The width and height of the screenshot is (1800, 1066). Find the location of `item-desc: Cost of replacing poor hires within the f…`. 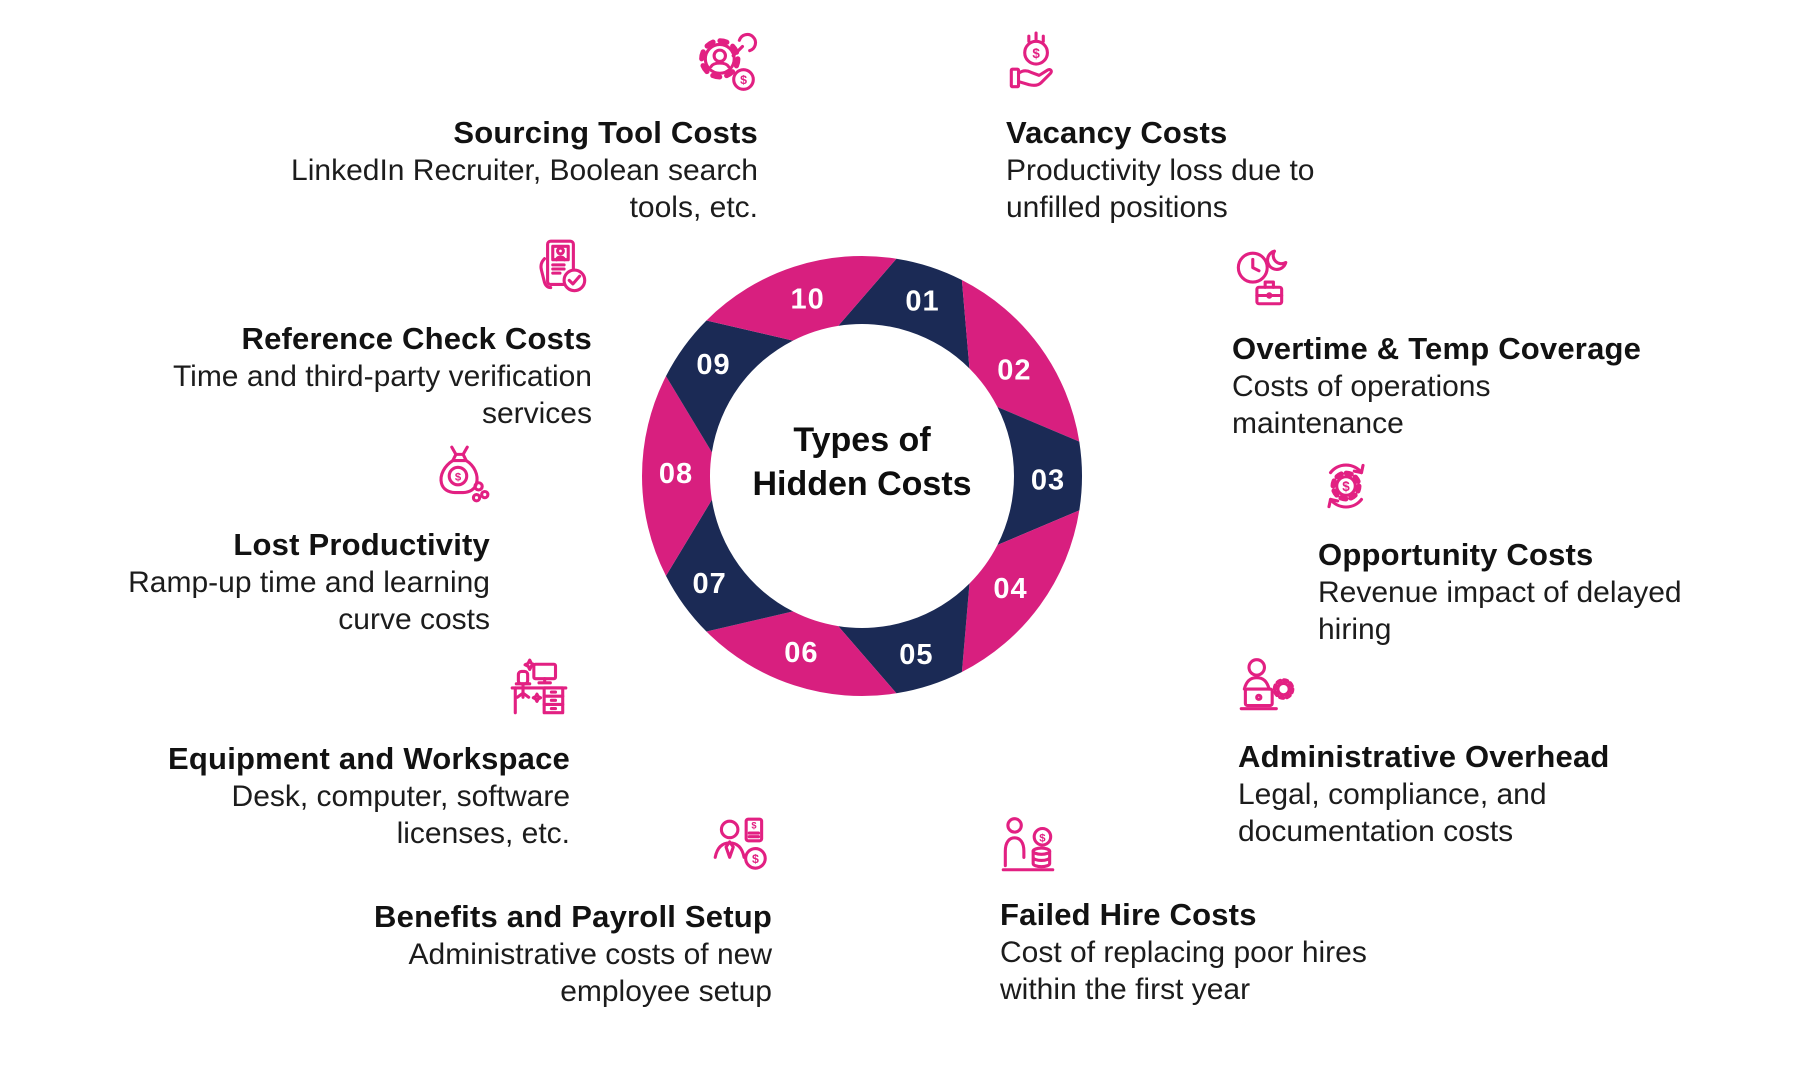

item-desc: Cost of replacing poor hires within the f… is located at coordinates (1183, 971).